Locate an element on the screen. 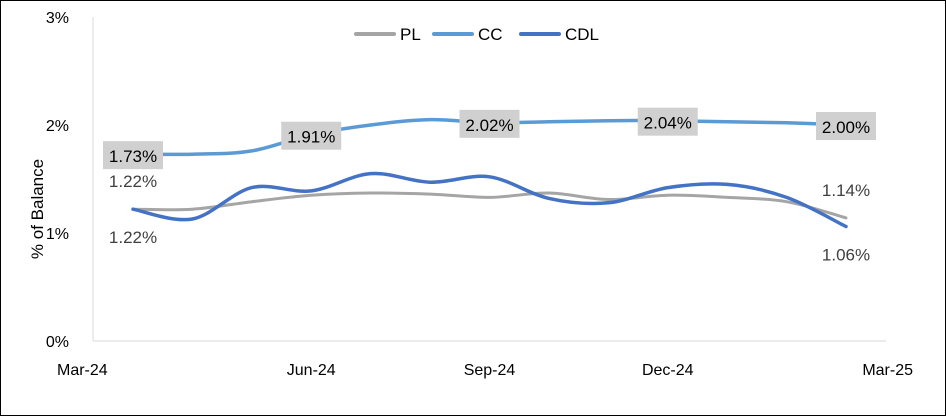 This screenshot has height=416, width=946. legend-label: CC is located at coordinates (490, 34).